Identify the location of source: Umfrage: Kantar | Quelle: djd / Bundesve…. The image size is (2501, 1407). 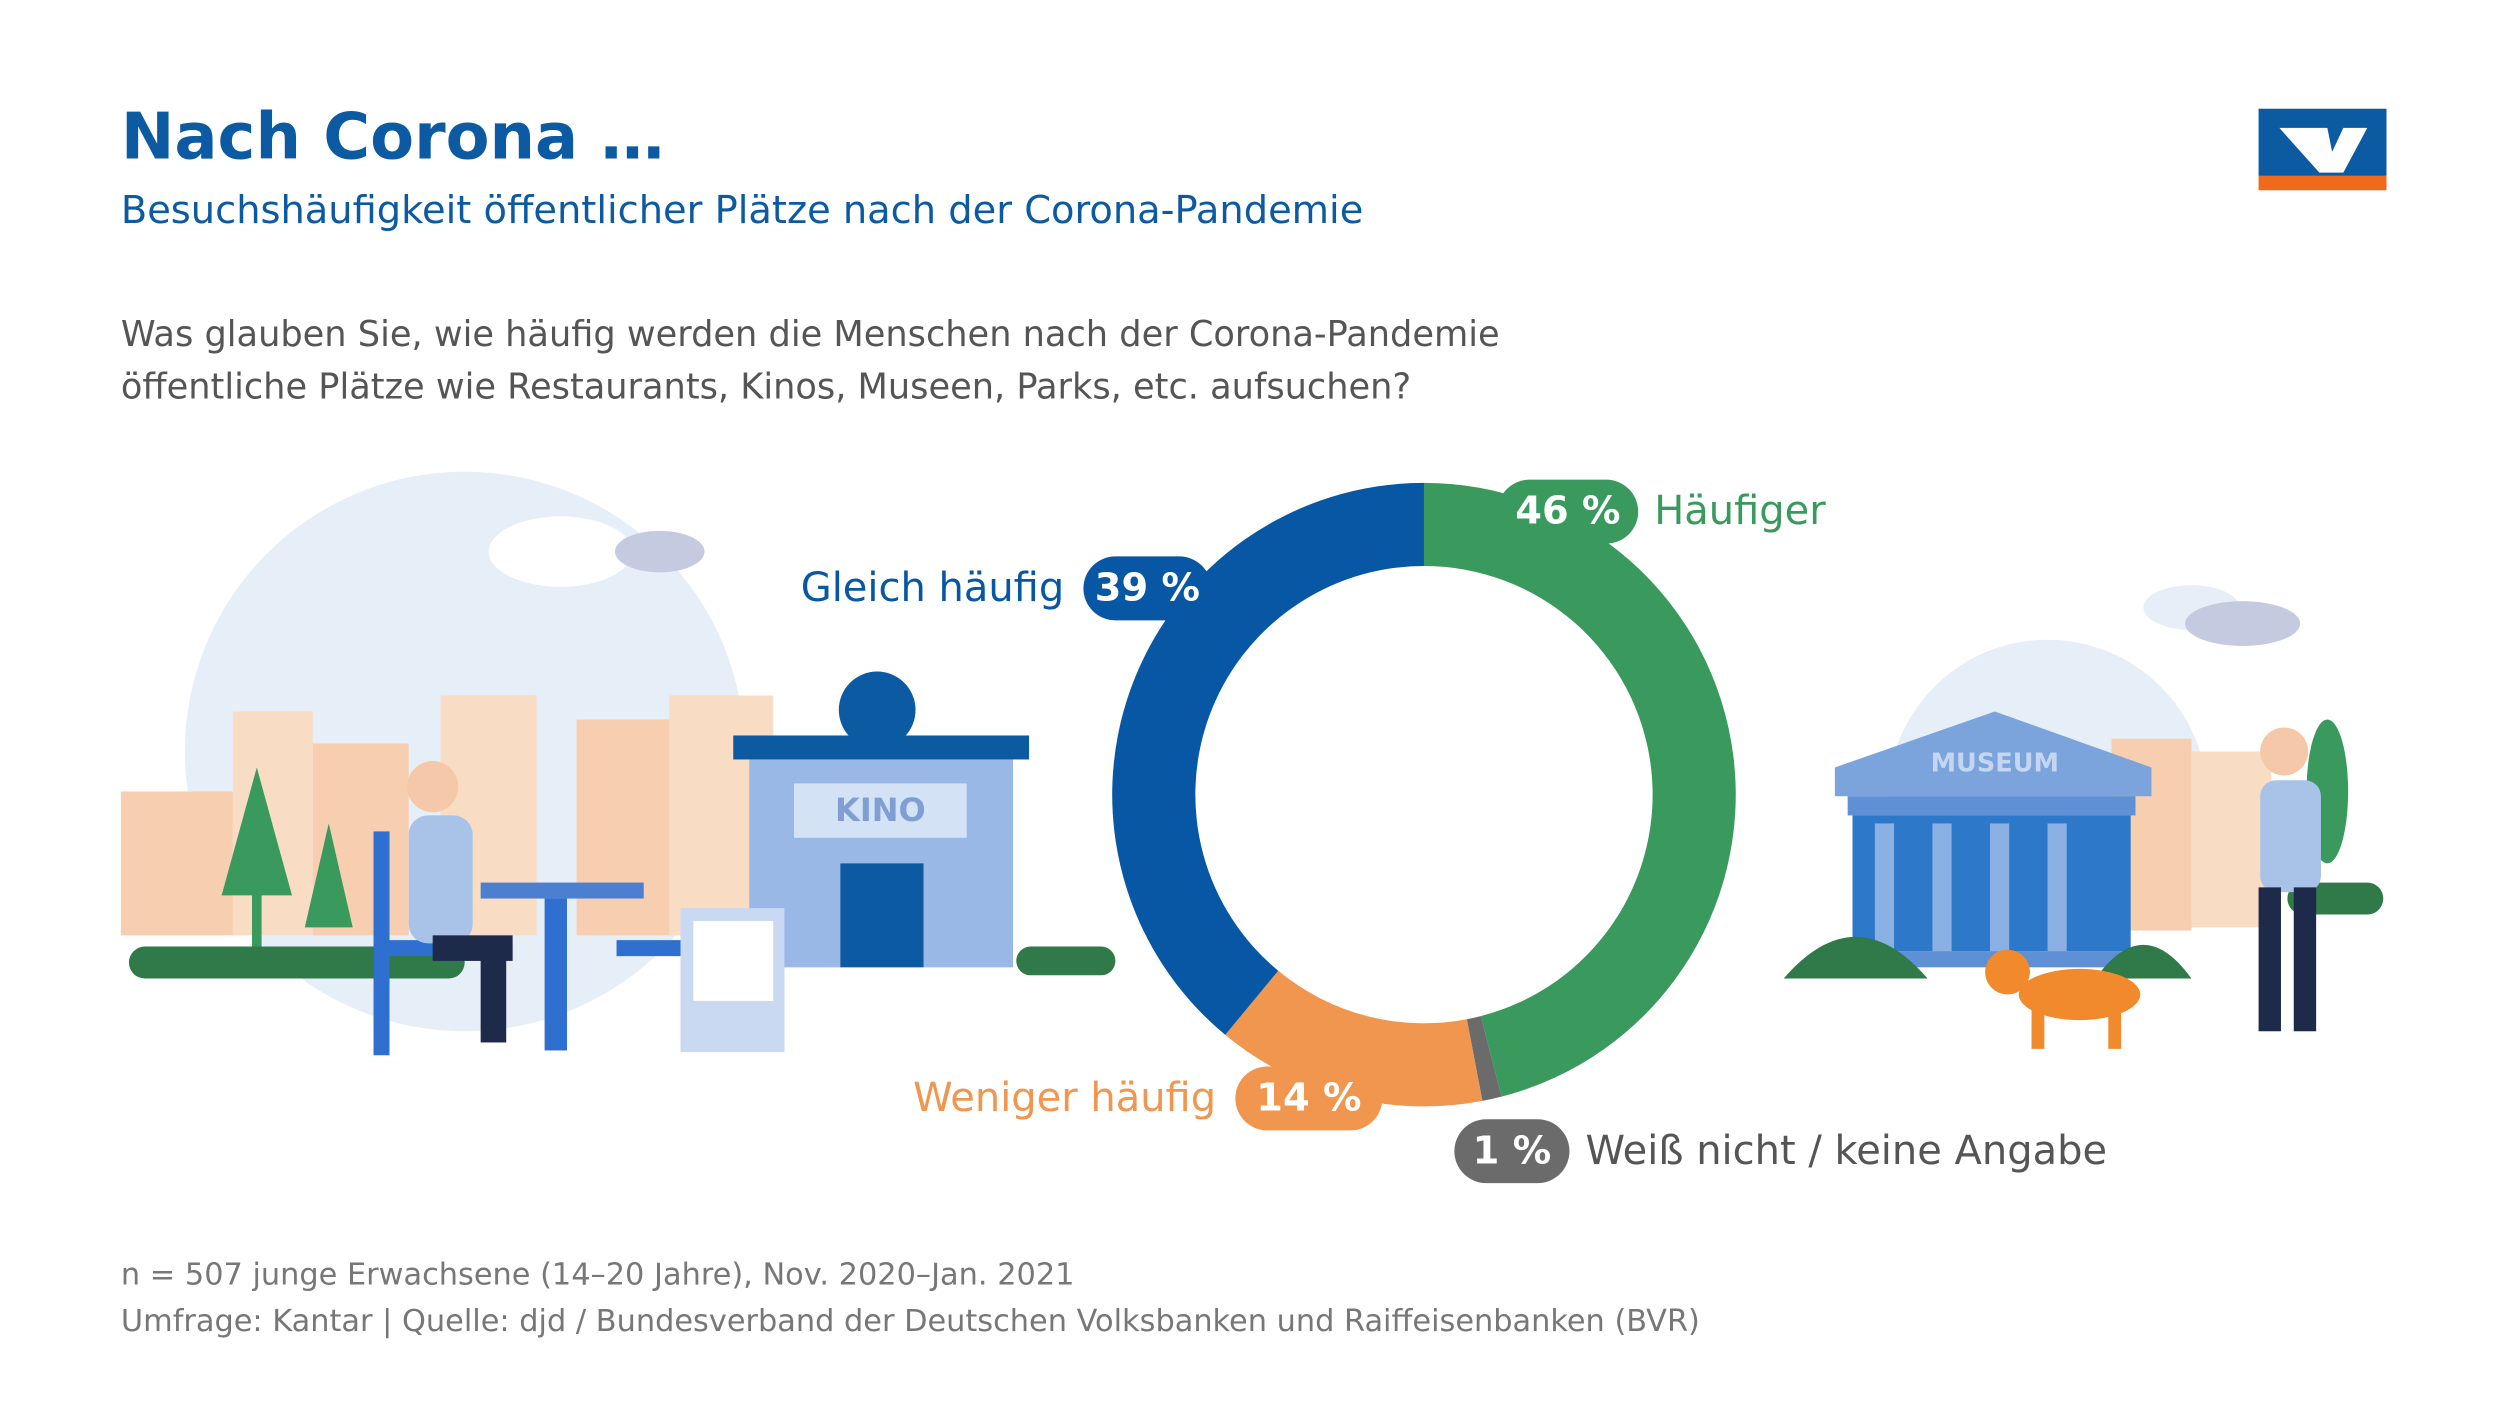
(910, 1321).